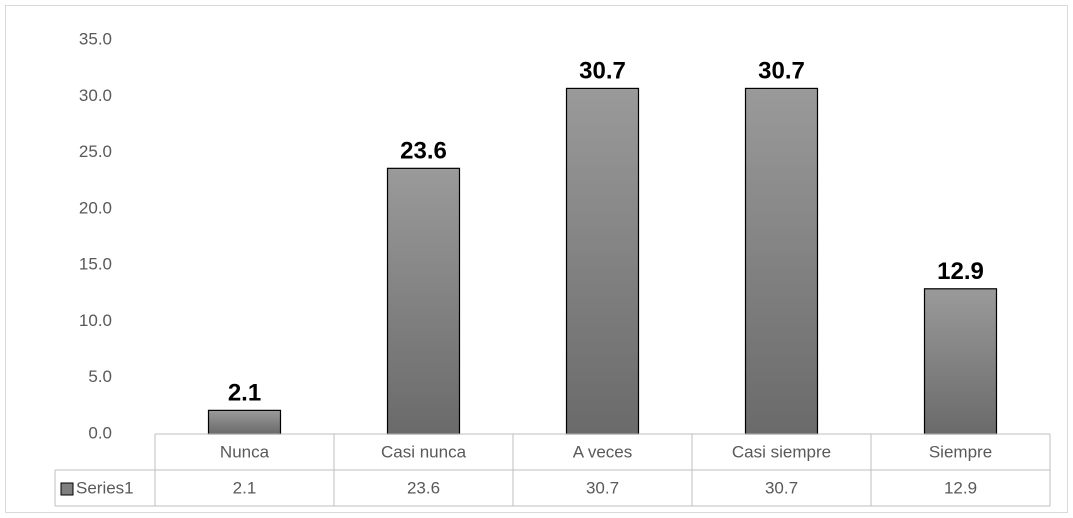 Image resolution: width=1073 pixels, height=518 pixels. I want to click on data-label: 12.9, so click(960, 271).